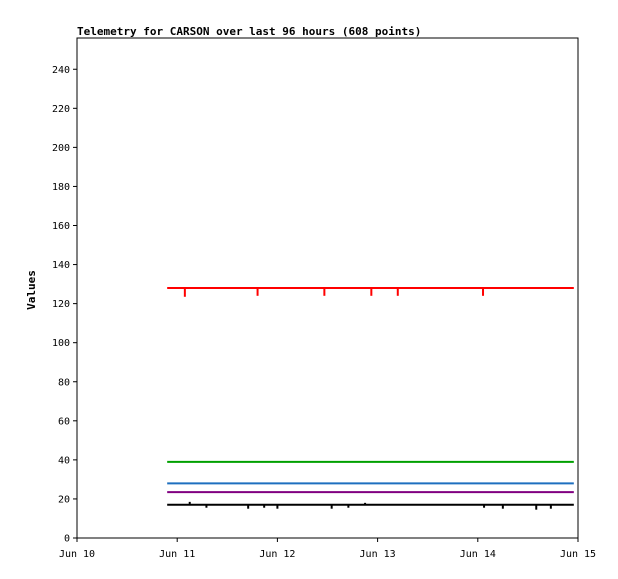 This screenshot has height=579, width=618. Describe the element at coordinates (277, 554) in the screenshot. I see `x-tick-label: Jun 12` at that location.